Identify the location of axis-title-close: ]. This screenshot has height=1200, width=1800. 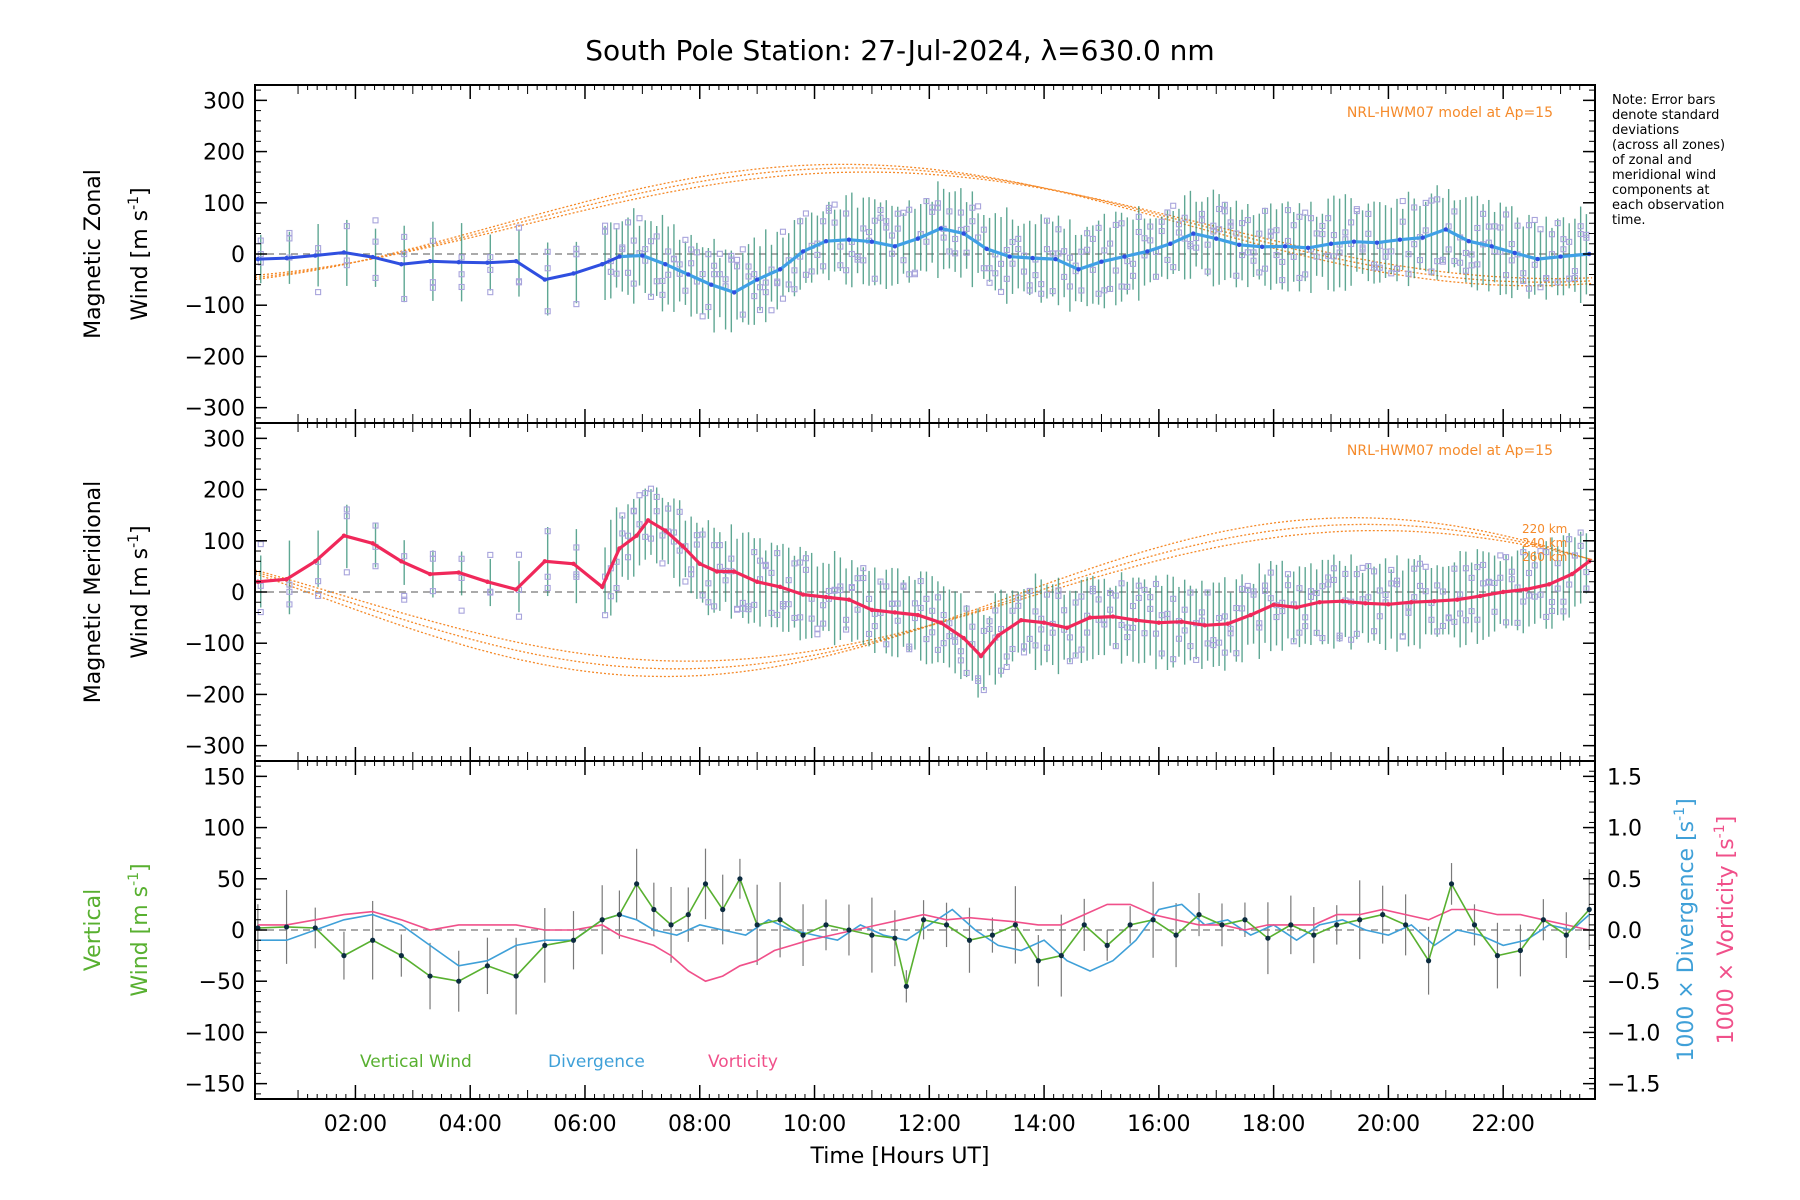
(1686, 802).